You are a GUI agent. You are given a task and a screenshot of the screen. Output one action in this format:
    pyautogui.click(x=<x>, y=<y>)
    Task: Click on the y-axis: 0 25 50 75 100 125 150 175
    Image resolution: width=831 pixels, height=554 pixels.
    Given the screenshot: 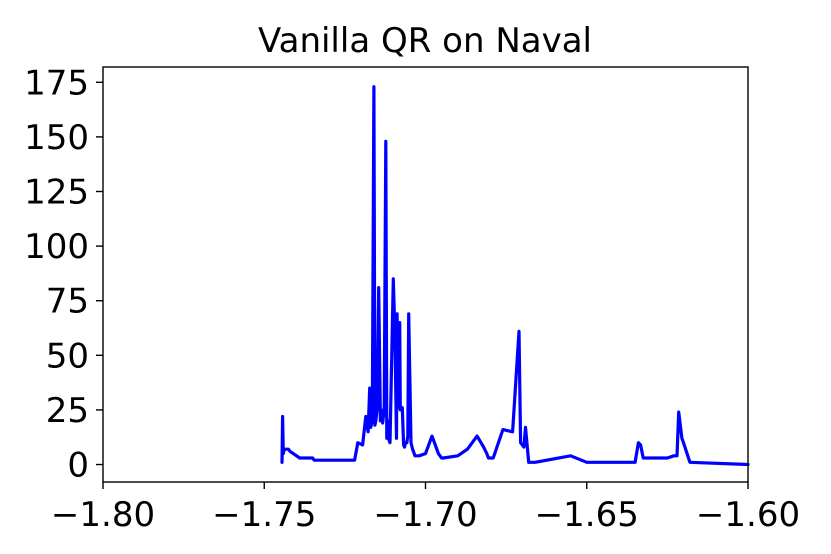 What is the action you would take?
    pyautogui.click(x=63, y=274)
    